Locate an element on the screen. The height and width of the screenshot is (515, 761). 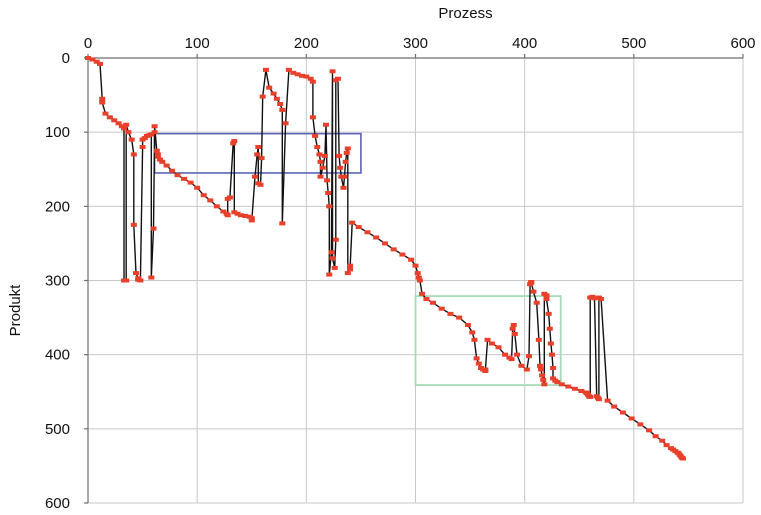
x-tick-label: 300 is located at coordinates (415, 43).